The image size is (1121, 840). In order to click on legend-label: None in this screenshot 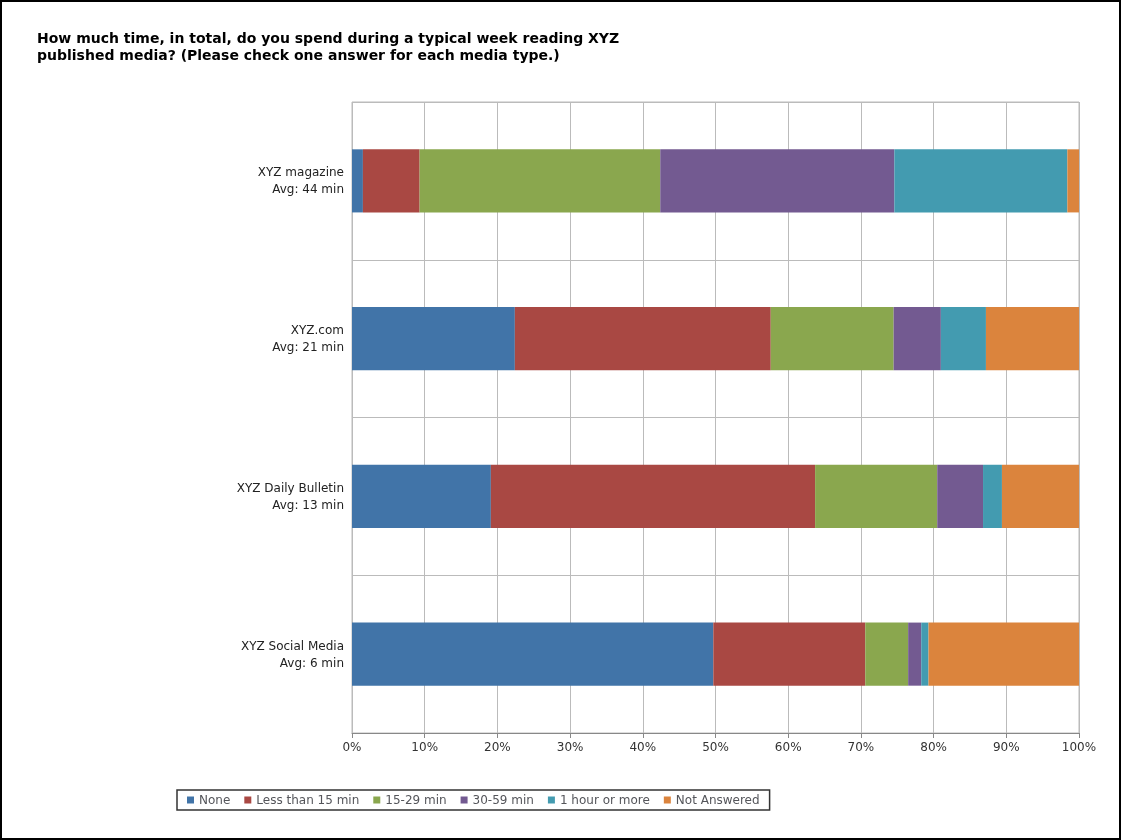, I will do `click(215, 800)`.